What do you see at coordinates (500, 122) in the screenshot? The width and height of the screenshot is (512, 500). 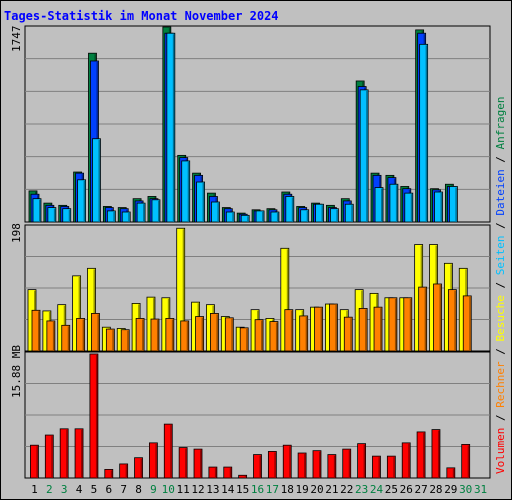 I see `legend-item-anfragen: Anfragen` at bounding box center [500, 122].